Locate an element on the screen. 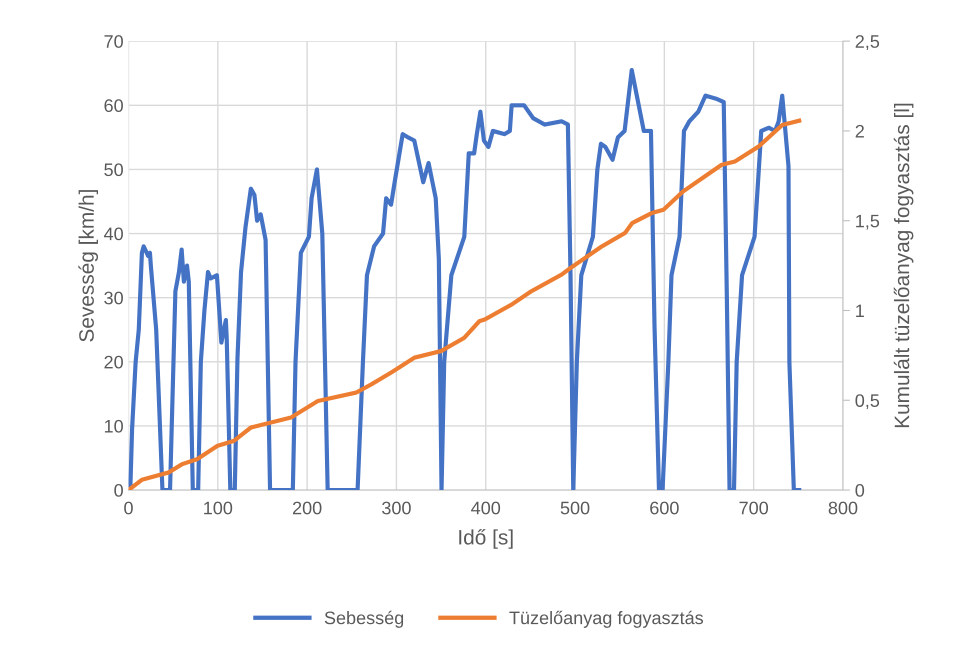  y-axis-title: Sevesség [km/h] is located at coordinates (88, 266).